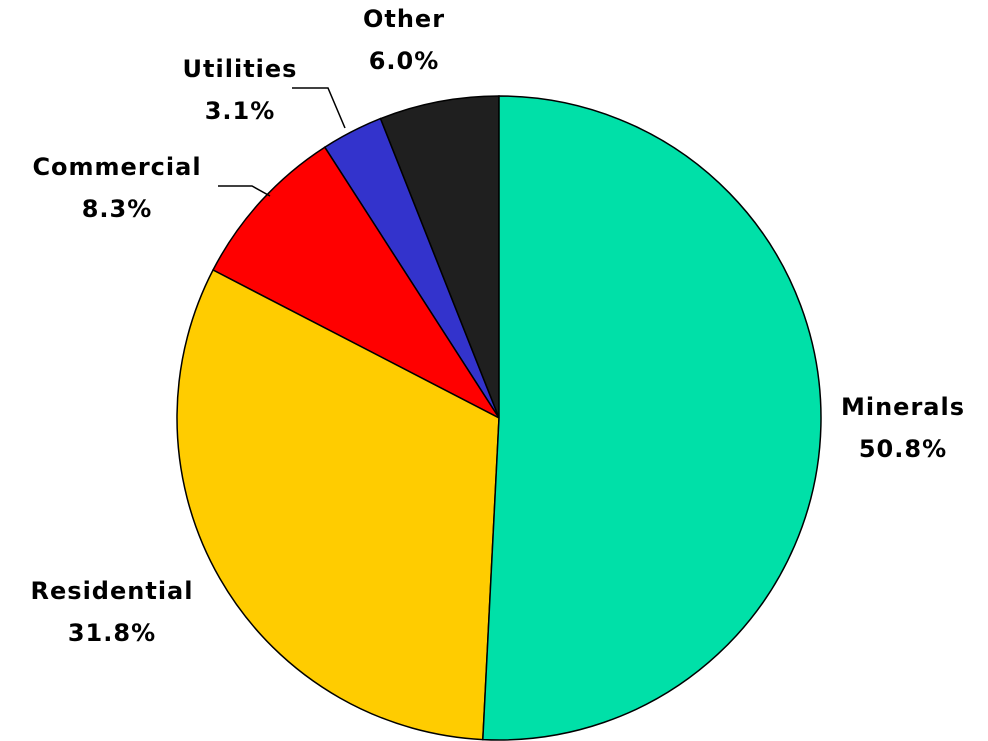 Image resolution: width=988 pixels, height=741 pixels. I want to click on slice-label: Minerals, so click(903, 407).